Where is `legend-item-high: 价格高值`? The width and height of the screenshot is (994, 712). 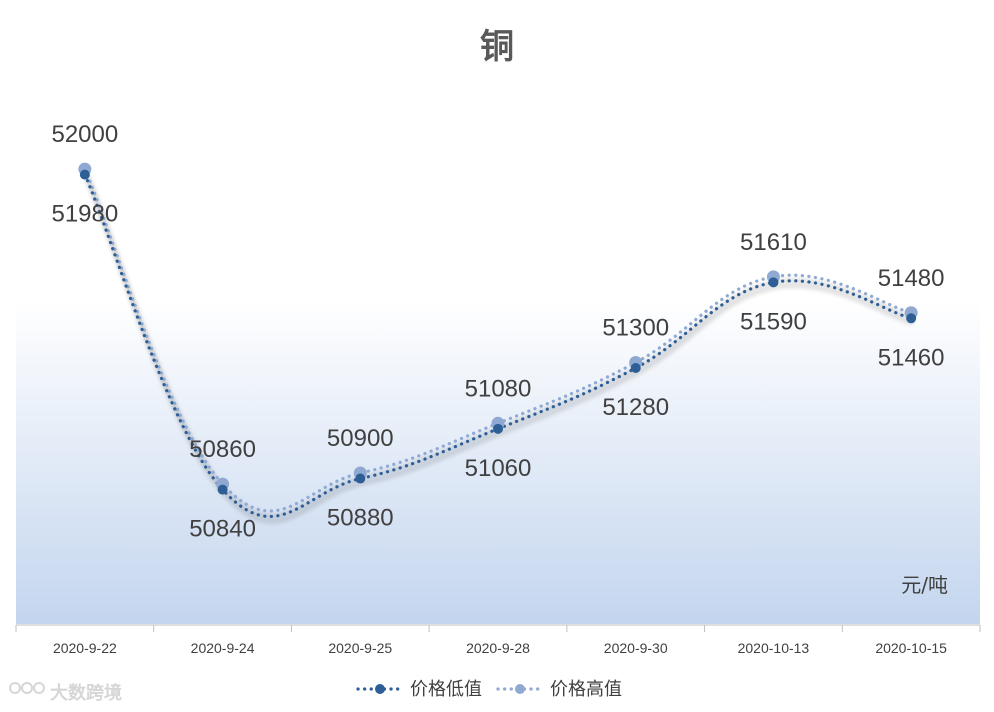 legend-item-high: 价格高值 is located at coordinates (559, 689).